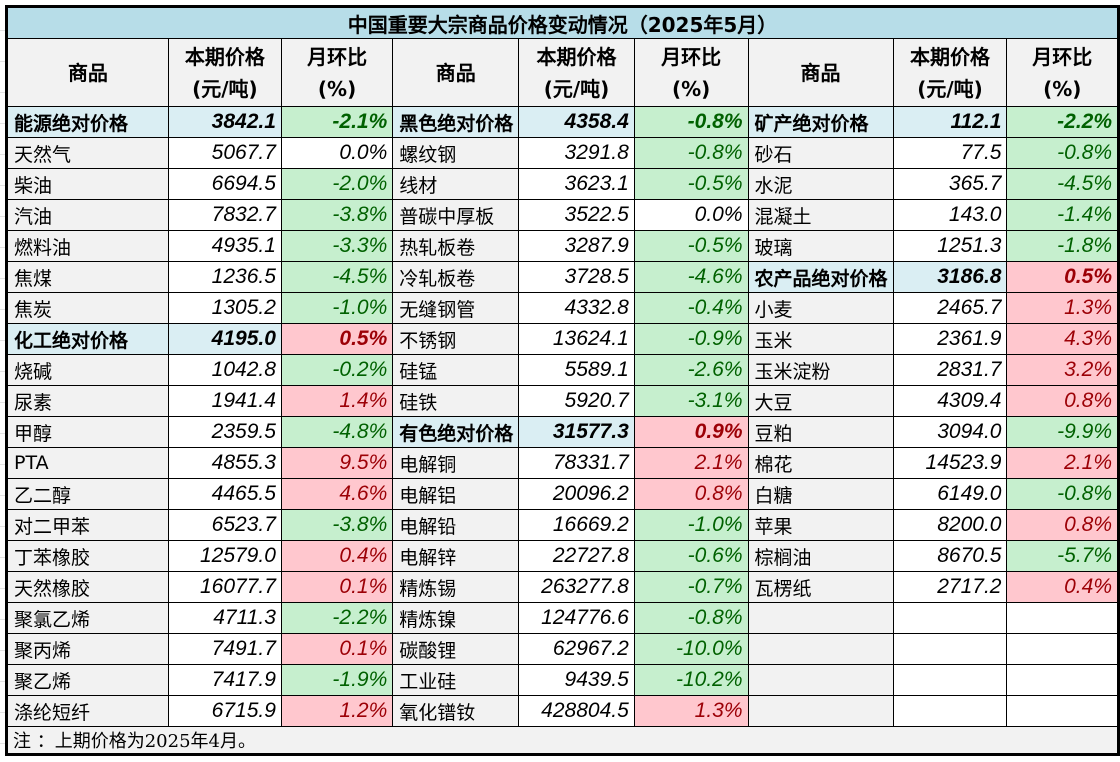 The width and height of the screenshot is (1120, 762). I want to click on commodity-name-cell: 热轧板卷, so click(456, 246).